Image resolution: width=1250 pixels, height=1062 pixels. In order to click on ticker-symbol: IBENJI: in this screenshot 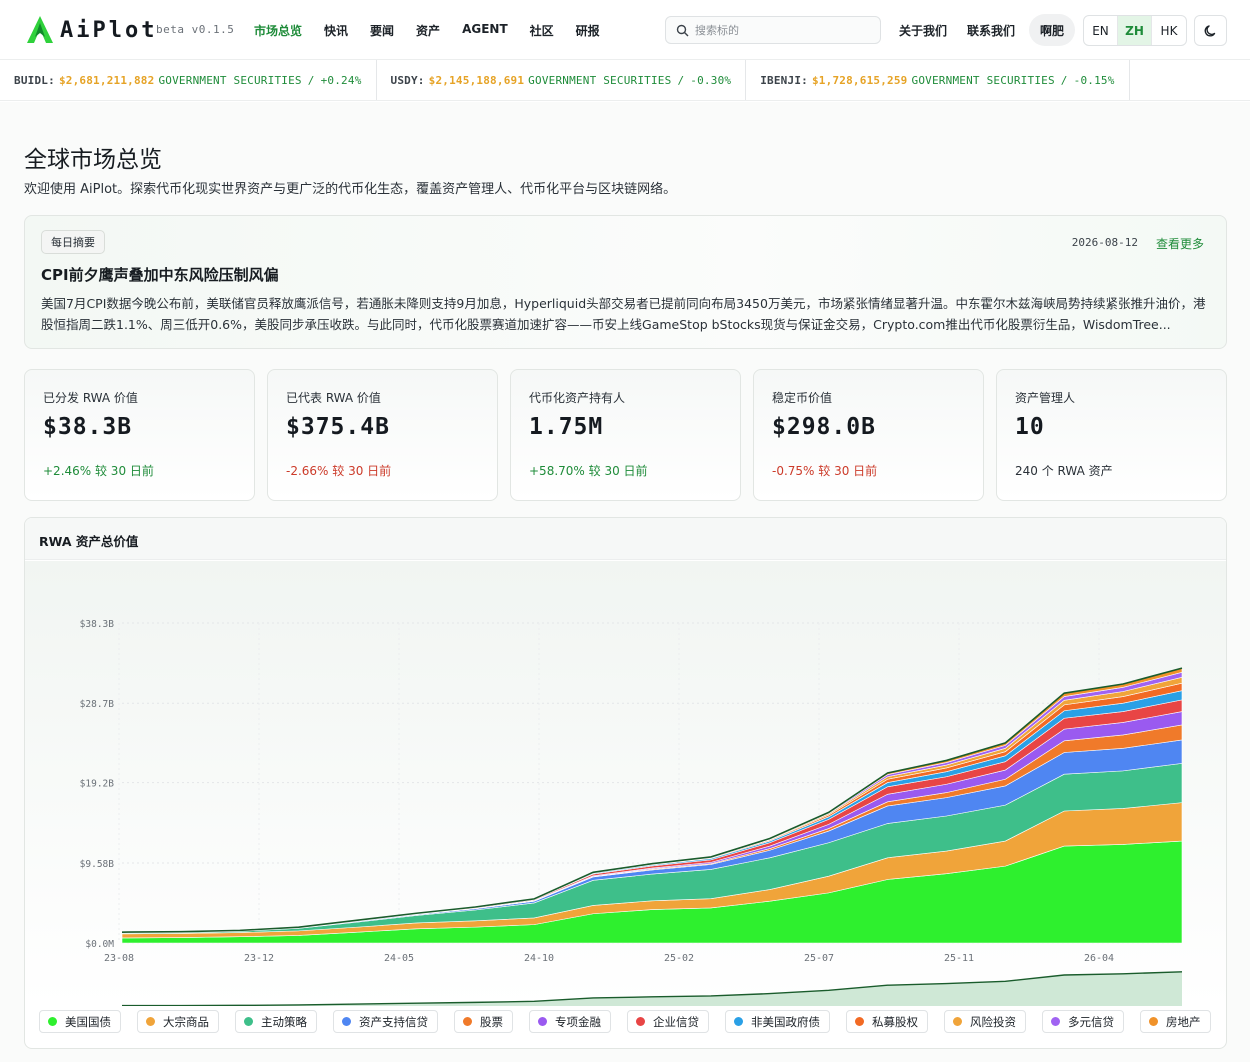, I will do `click(784, 80)`.